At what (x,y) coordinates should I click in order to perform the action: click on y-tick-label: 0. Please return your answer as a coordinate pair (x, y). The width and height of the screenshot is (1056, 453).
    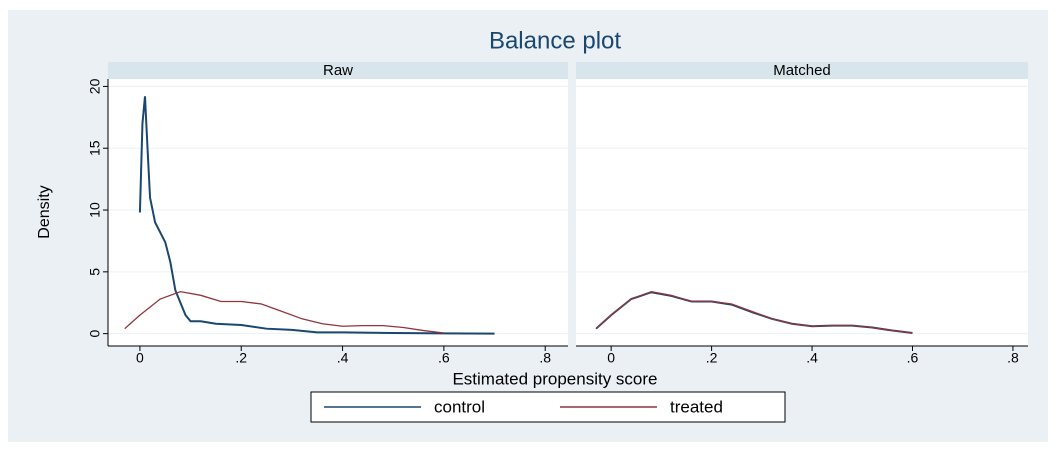
    Looking at the image, I should click on (95, 334).